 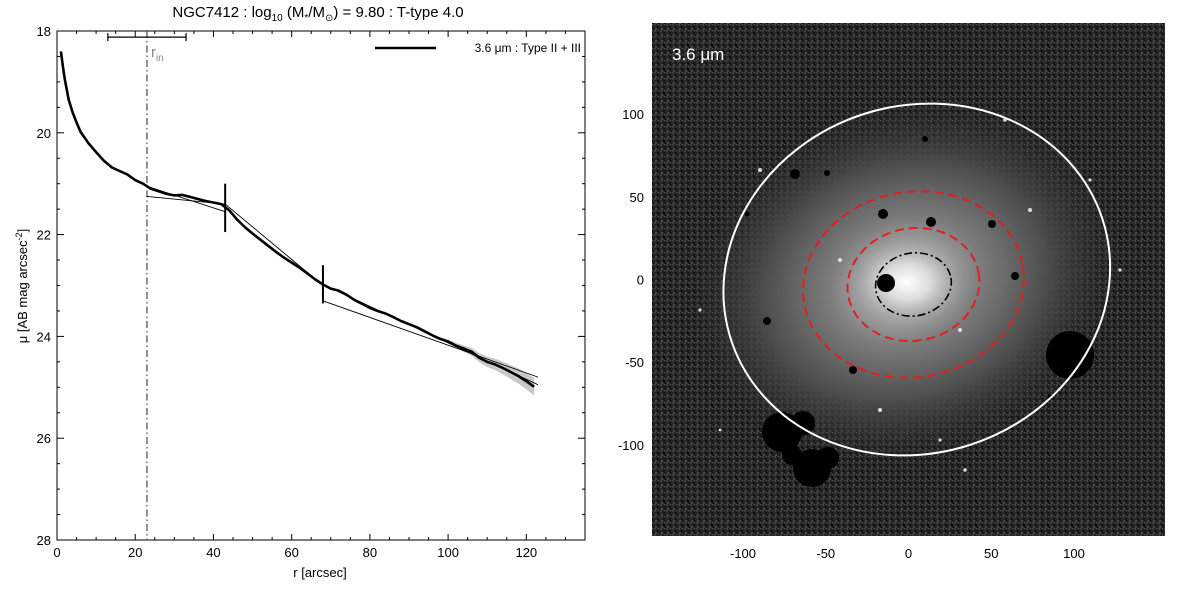 I want to click on y-tick-label: 18, so click(x=44, y=31).